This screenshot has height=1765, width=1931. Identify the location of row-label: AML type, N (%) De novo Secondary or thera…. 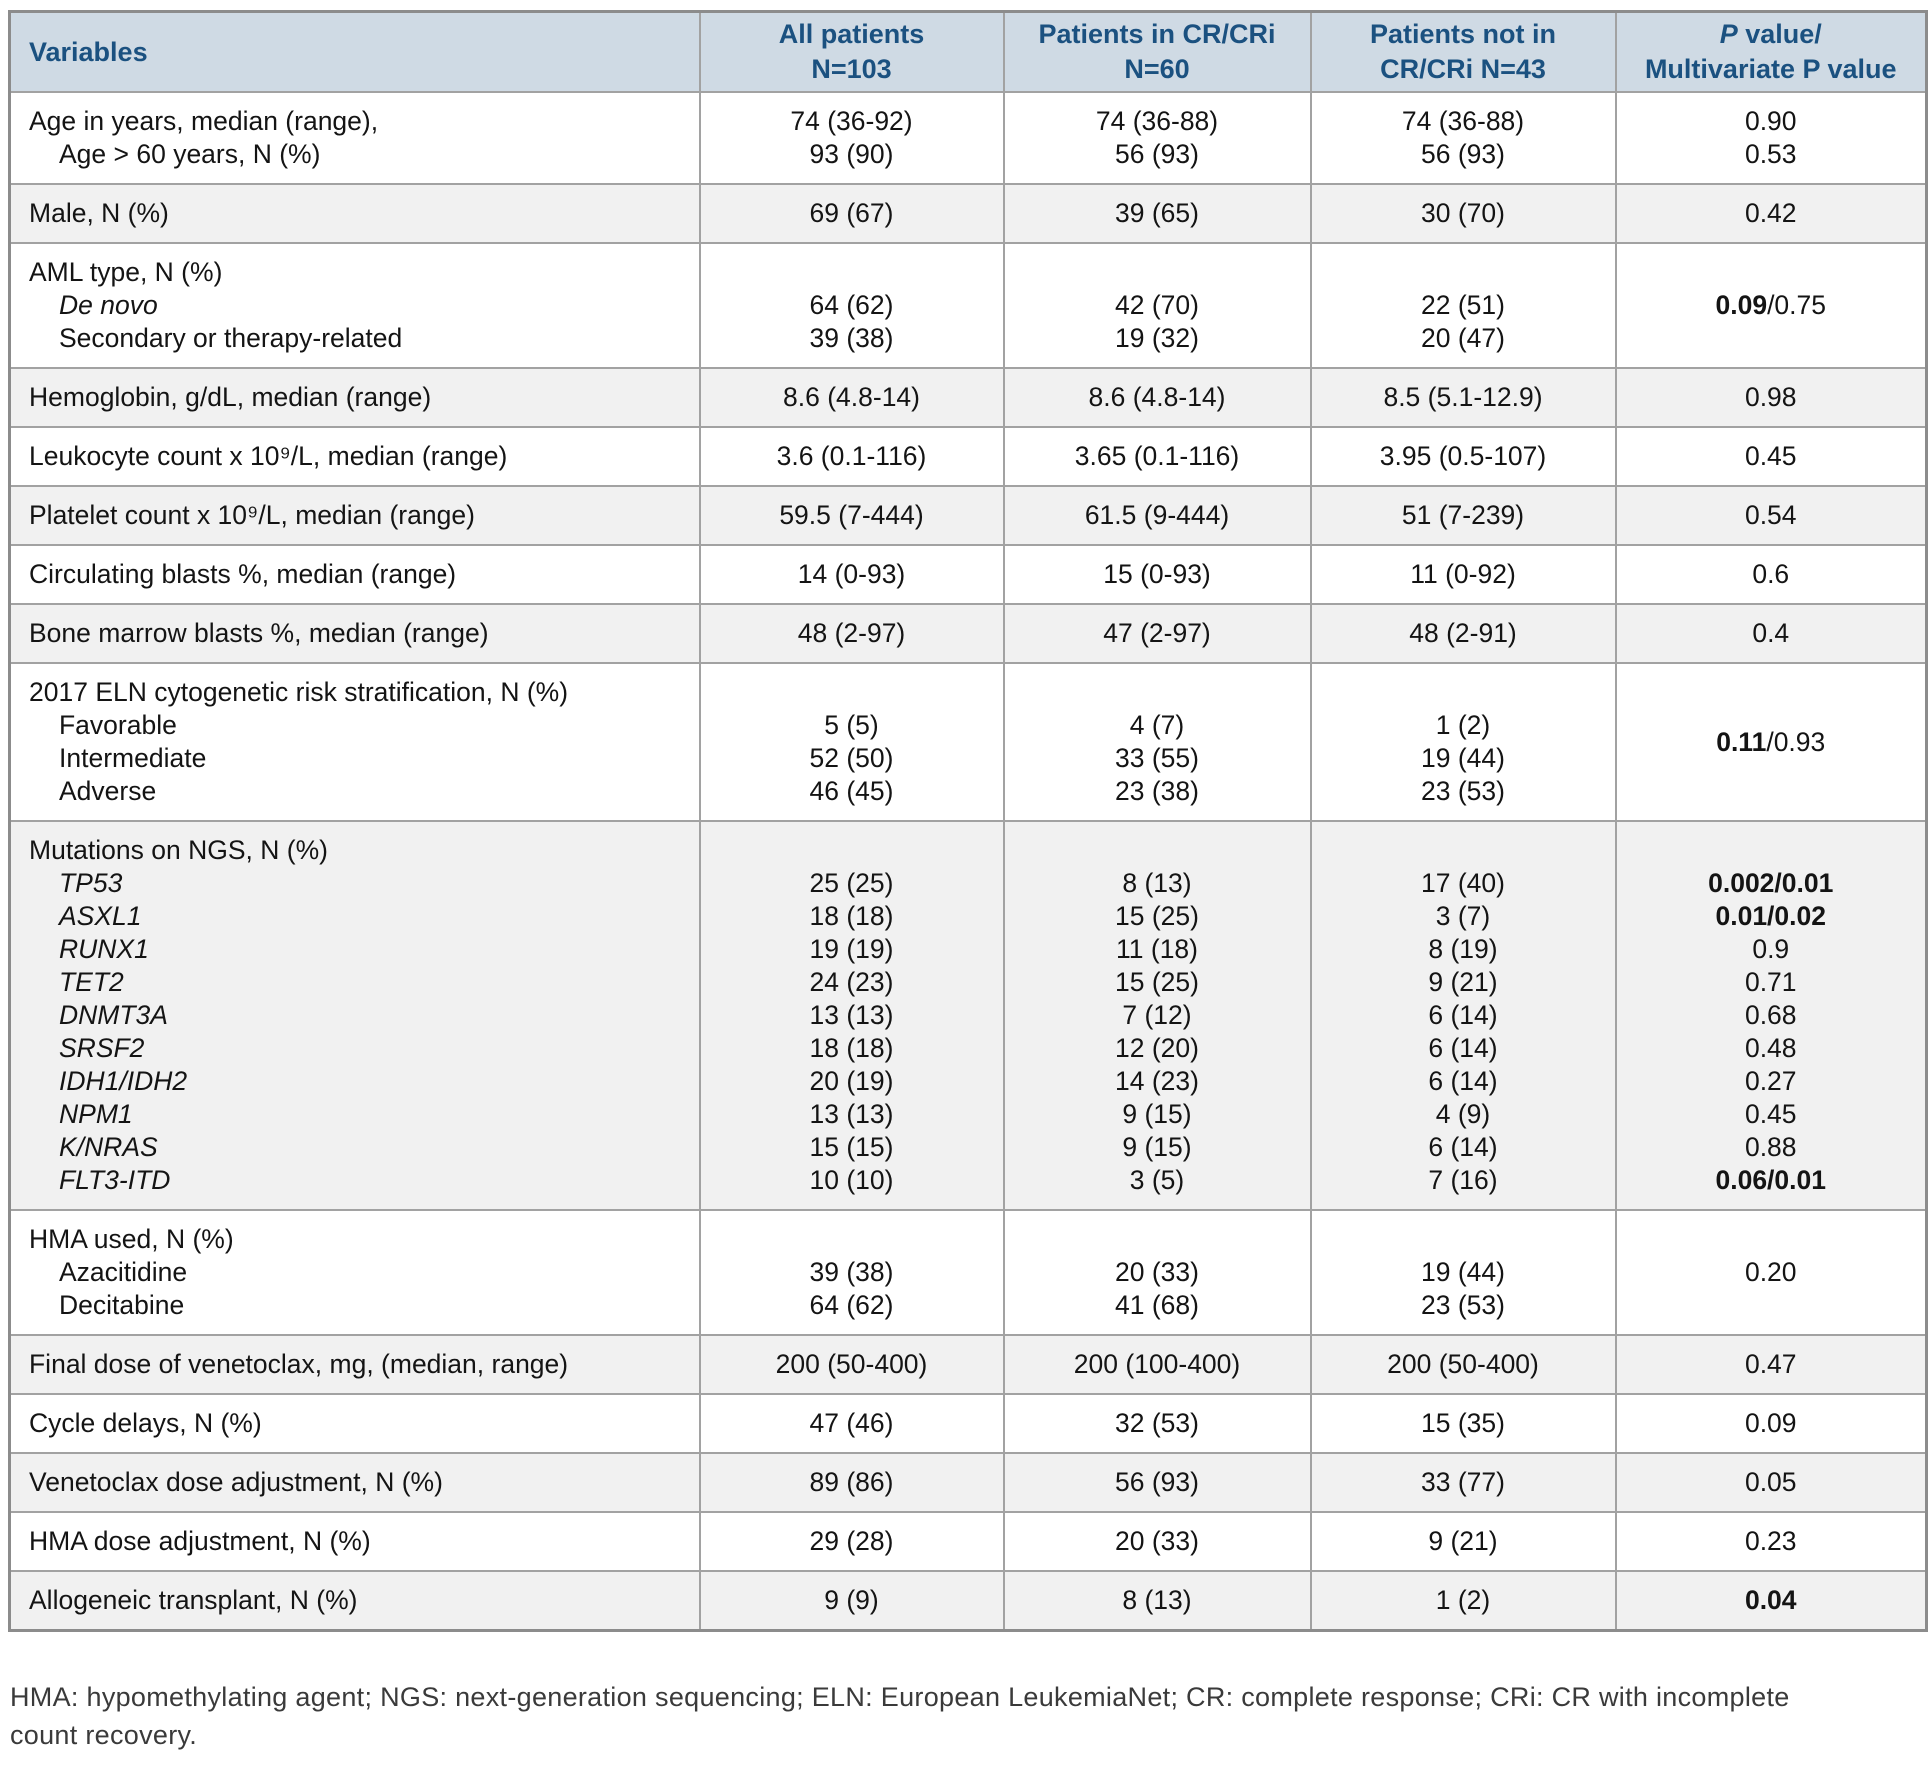
(354, 305).